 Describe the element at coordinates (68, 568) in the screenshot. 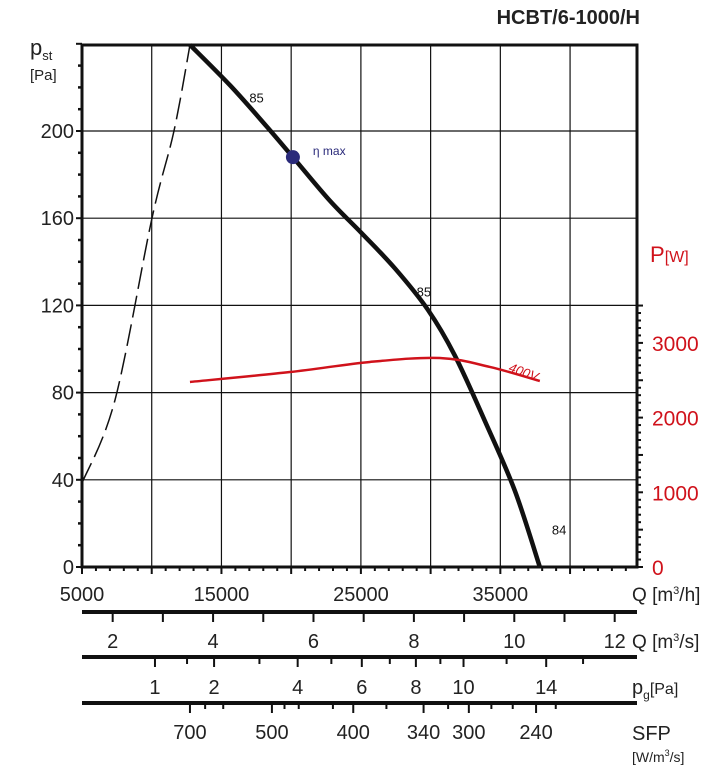

I see `y-tick-label: 0` at that location.